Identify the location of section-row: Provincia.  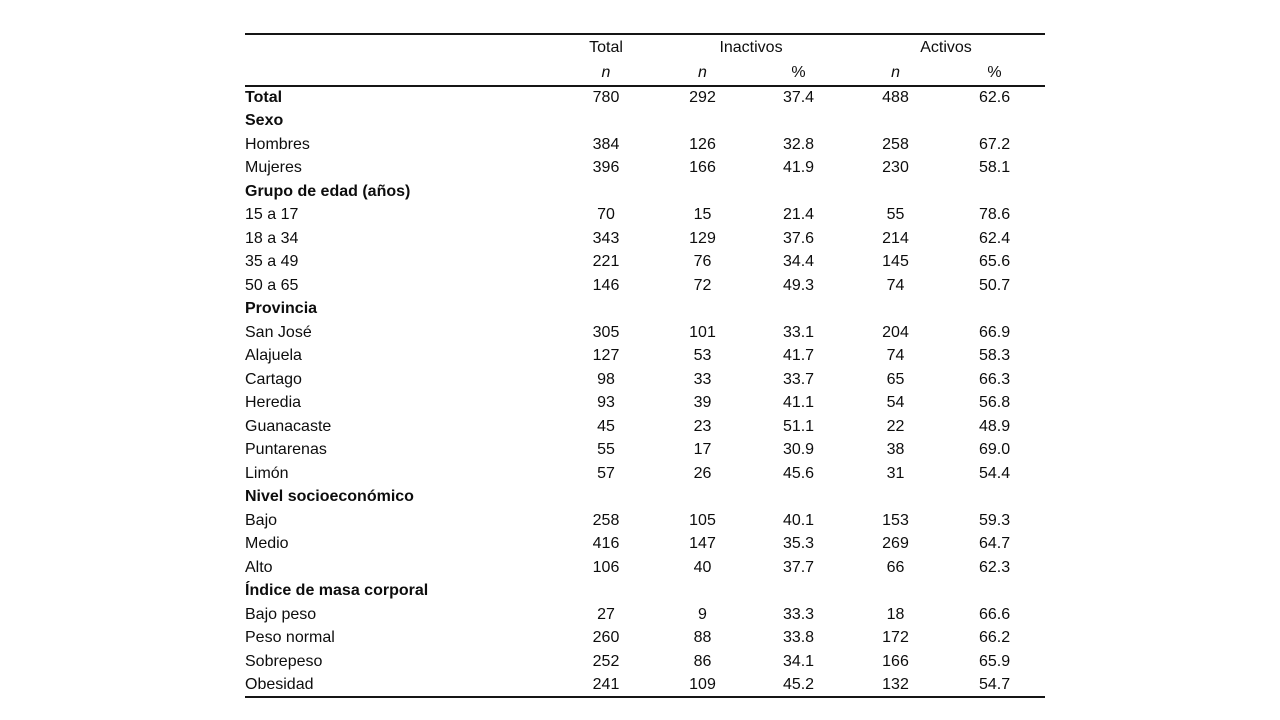
(645, 310).